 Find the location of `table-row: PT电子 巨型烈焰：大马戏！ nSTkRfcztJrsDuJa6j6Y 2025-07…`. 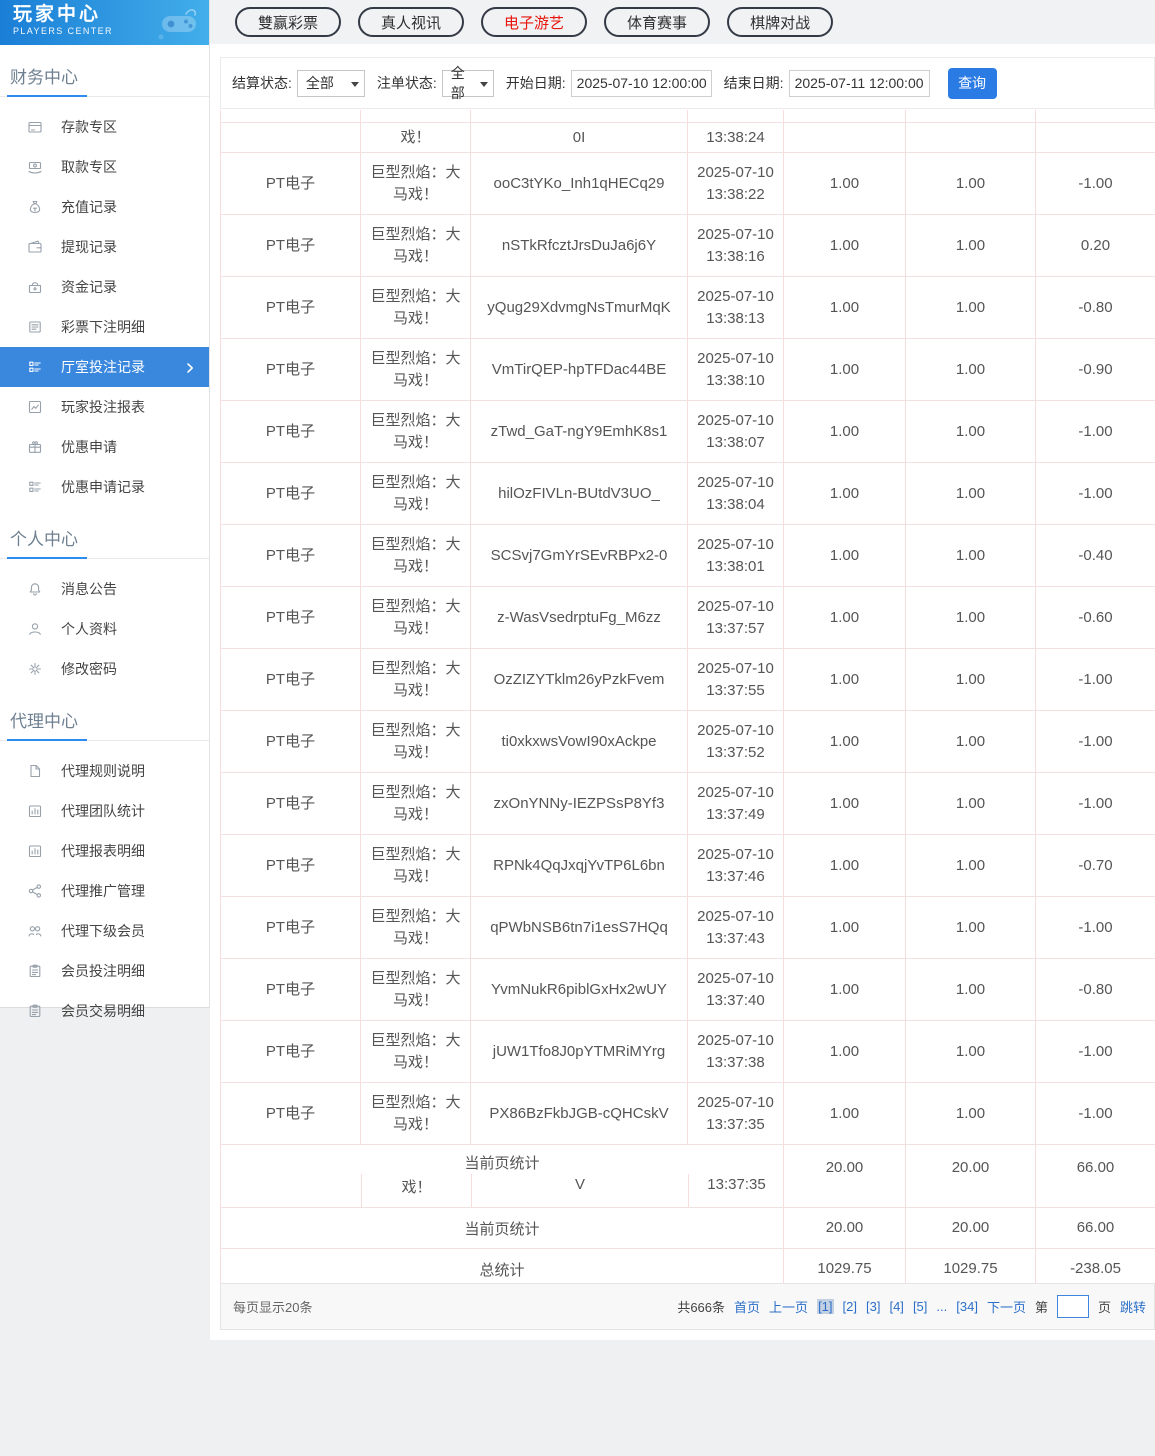

table-row: PT电子 巨型烈焰：大马戏！ nSTkRfcztJrsDuJa6j6Y 2025-07… is located at coordinates (688, 246).